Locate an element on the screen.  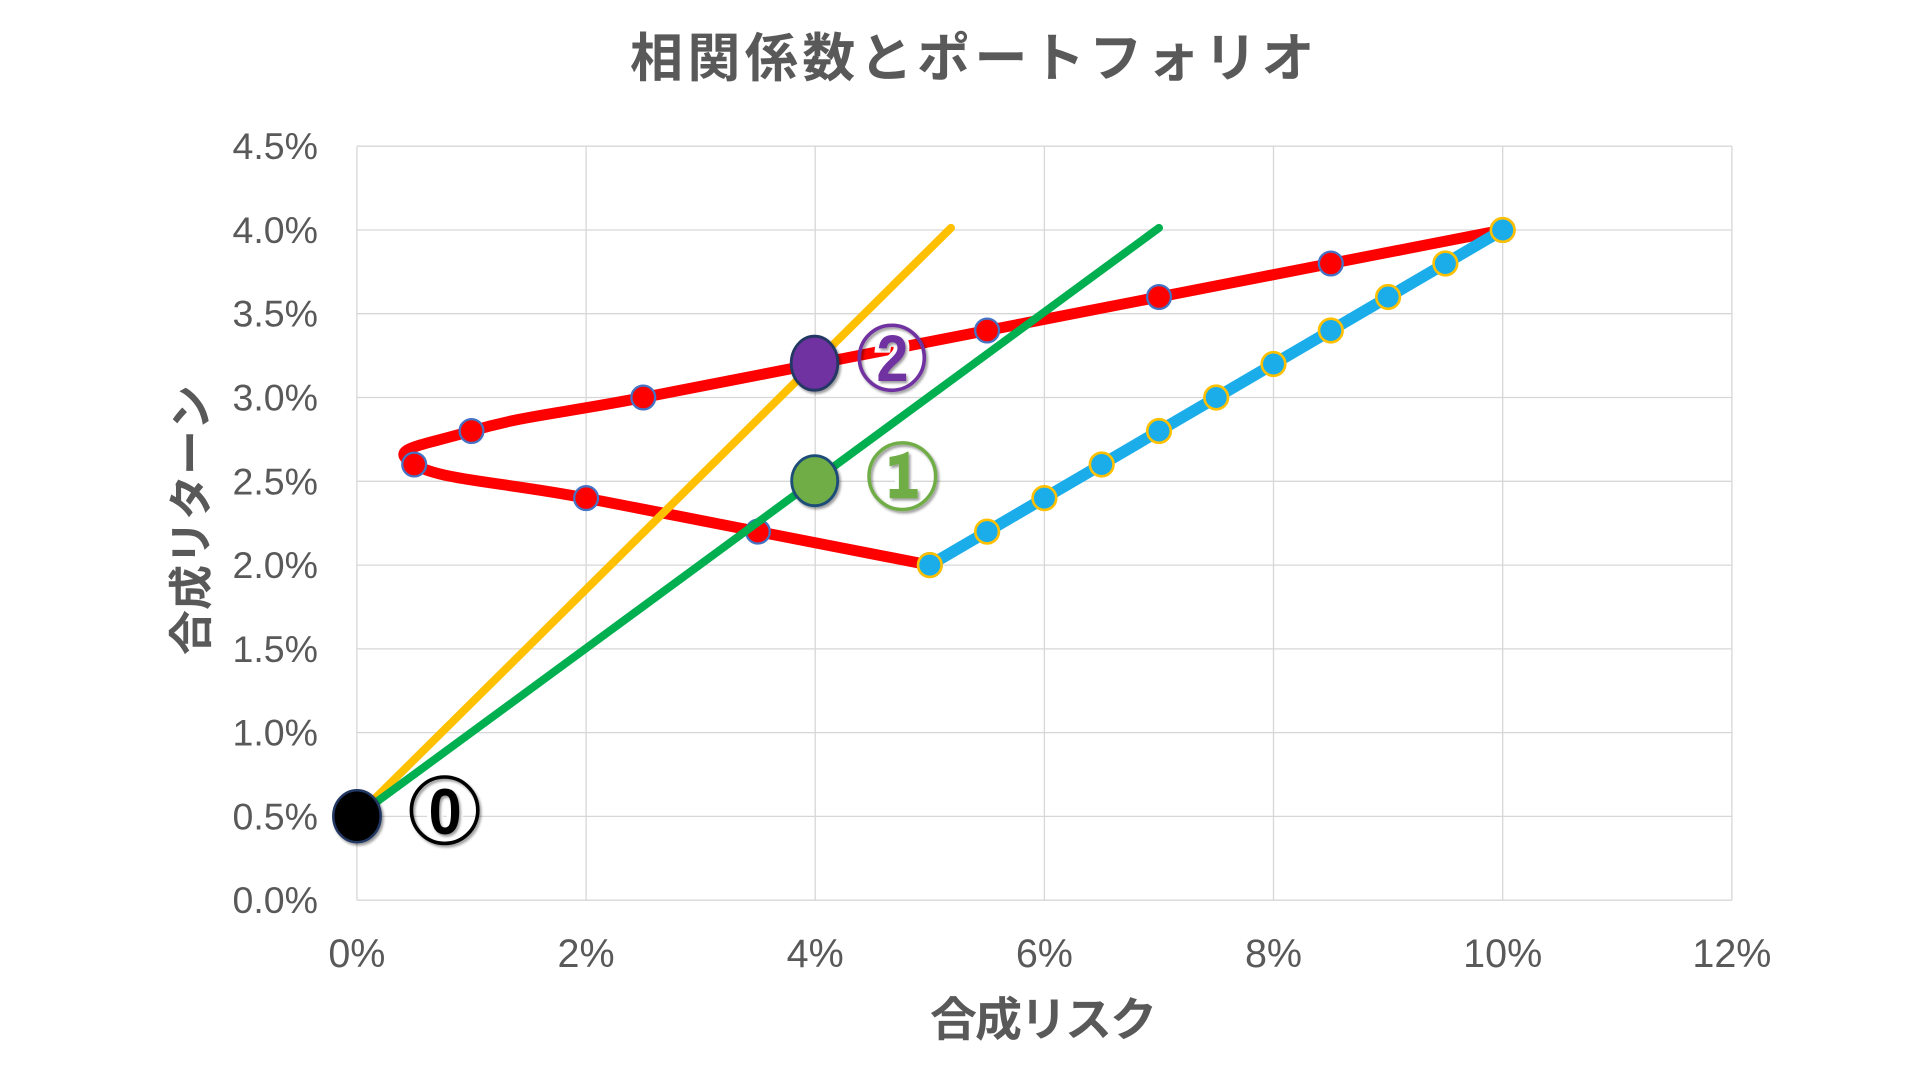
svg-text: 12% is located at coordinates (1731, 954).